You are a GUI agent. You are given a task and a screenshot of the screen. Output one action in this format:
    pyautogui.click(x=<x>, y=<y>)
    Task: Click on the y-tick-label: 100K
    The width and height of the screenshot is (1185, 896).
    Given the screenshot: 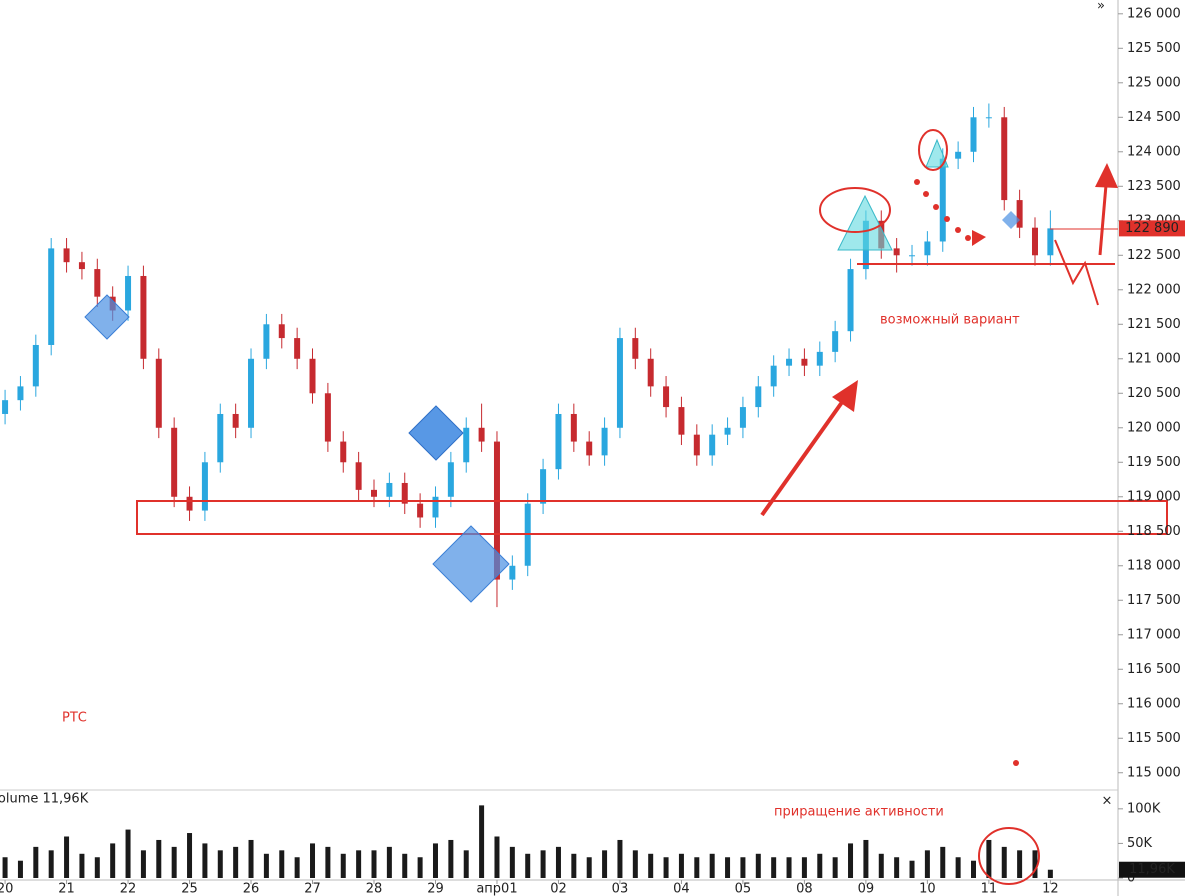 What is the action you would take?
    pyautogui.click(x=1144, y=808)
    